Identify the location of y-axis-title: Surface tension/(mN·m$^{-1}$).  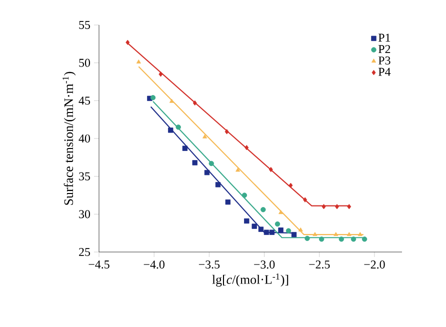
(69, 138).